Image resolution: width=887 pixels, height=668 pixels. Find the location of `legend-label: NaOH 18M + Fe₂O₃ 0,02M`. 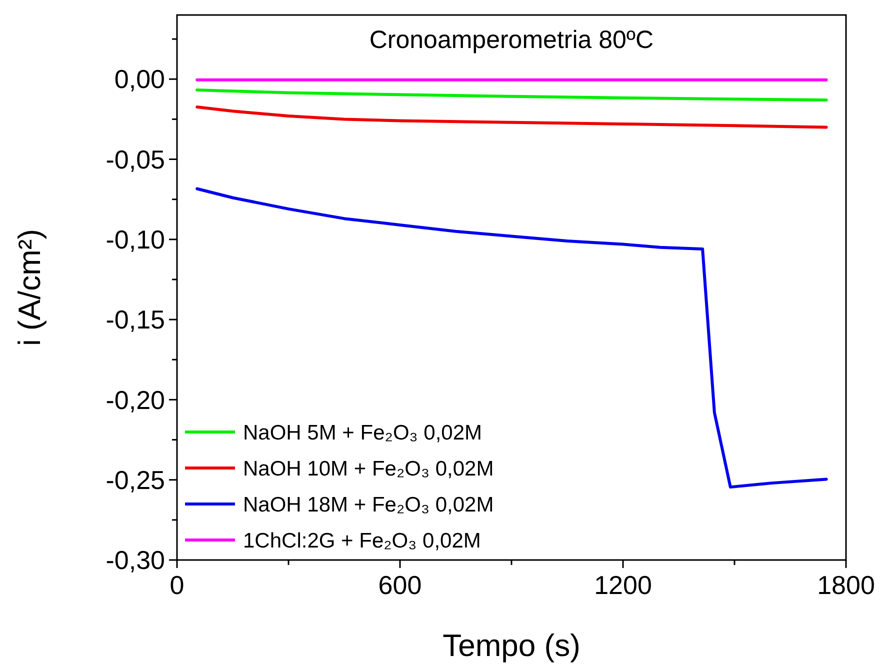

legend-label: NaOH 18M + Fe₂O₃ 0,02M is located at coordinates (368, 504).